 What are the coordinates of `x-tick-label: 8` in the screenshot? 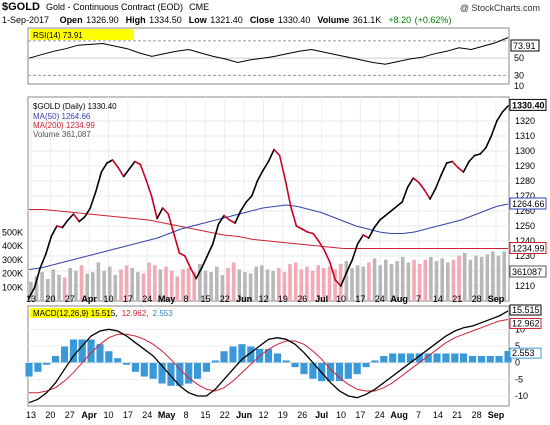 It's located at (185, 299).